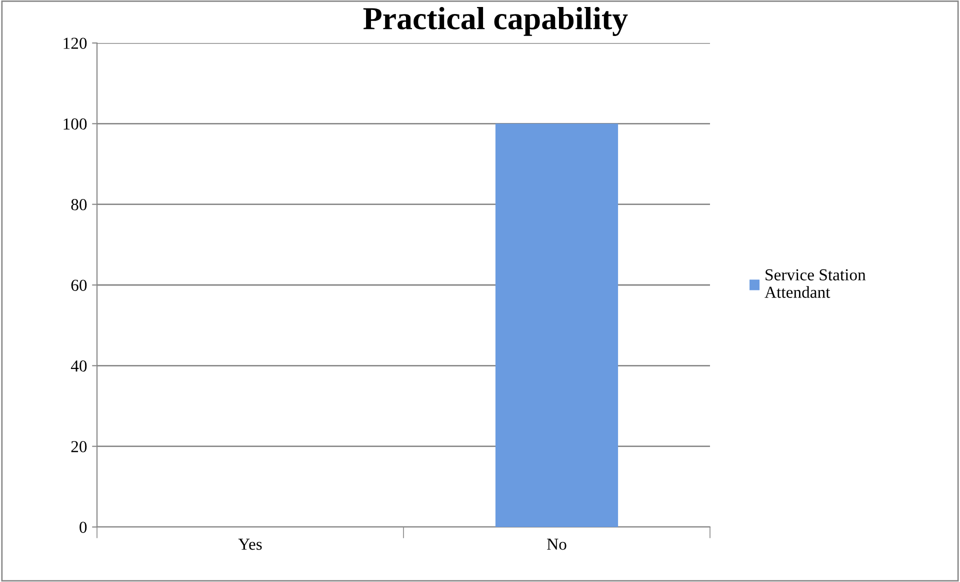 Image resolution: width=960 pixels, height=582 pixels. What do you see at coordinates (83, 527) in the screenshot?
I see `y-tick-label: 0` at bounding box center [83, 527].